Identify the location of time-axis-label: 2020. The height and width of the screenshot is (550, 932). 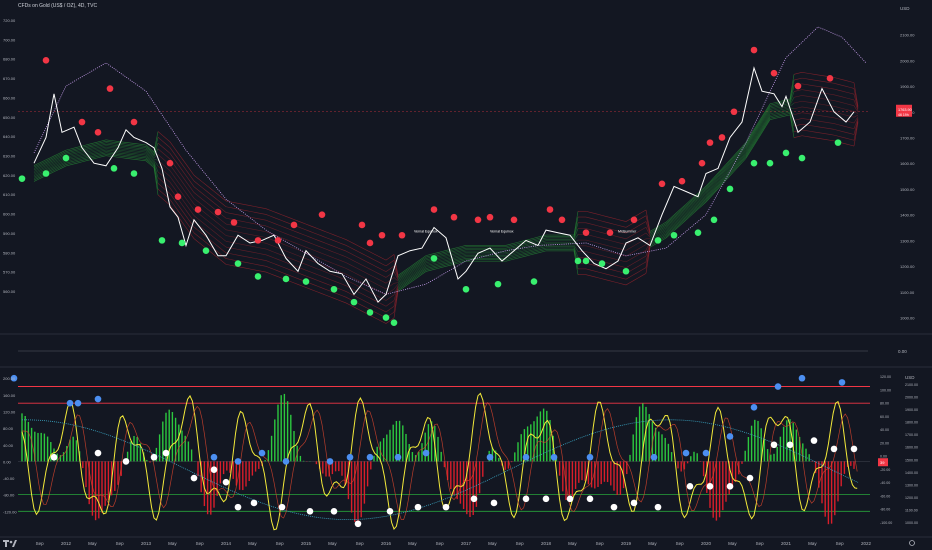
(706, 543).